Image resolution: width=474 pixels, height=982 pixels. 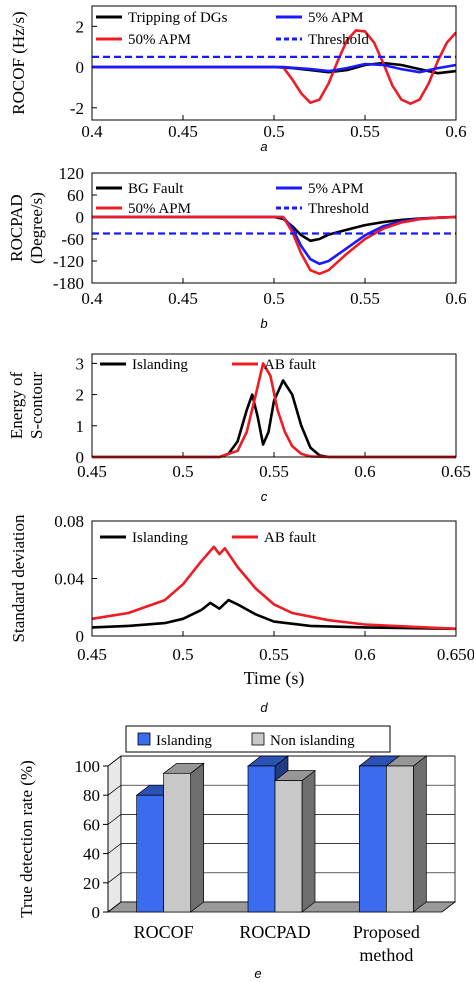 What do you see at coordinates (290, 538) in the screenshot?
I see `legend-label: AB fault` at bounding box center [290, 538].